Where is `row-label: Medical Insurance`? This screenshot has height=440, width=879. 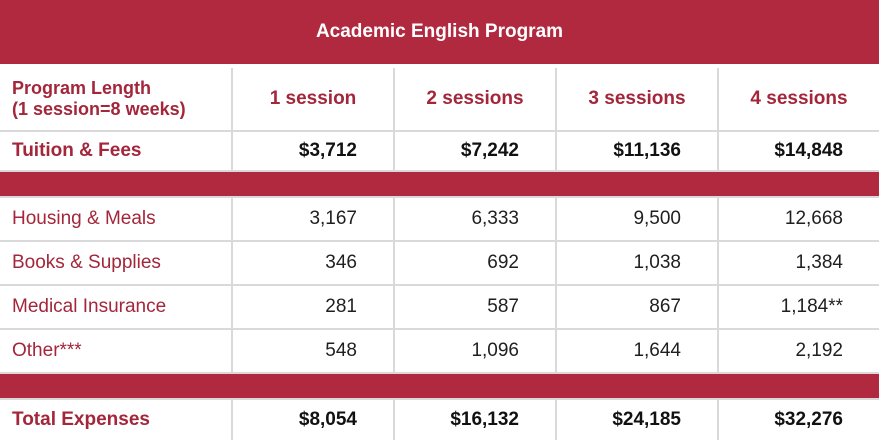
row-label: Medical Insurance is located at coordinates (116, 307).